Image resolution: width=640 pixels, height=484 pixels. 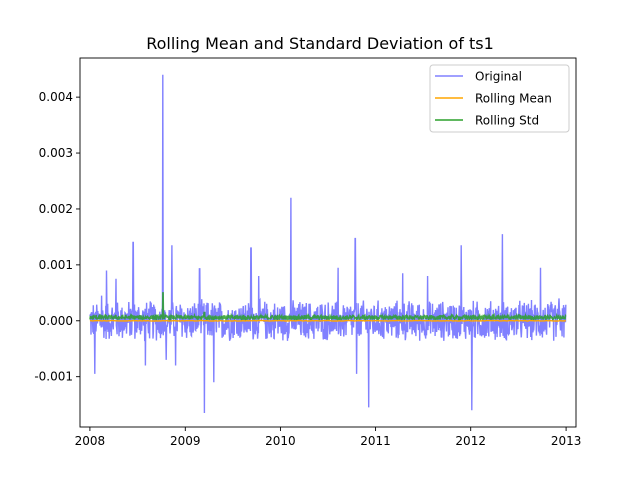 I want to click on legend: Original Rolling Mean Rolling Std, so click(x=499, y=98).